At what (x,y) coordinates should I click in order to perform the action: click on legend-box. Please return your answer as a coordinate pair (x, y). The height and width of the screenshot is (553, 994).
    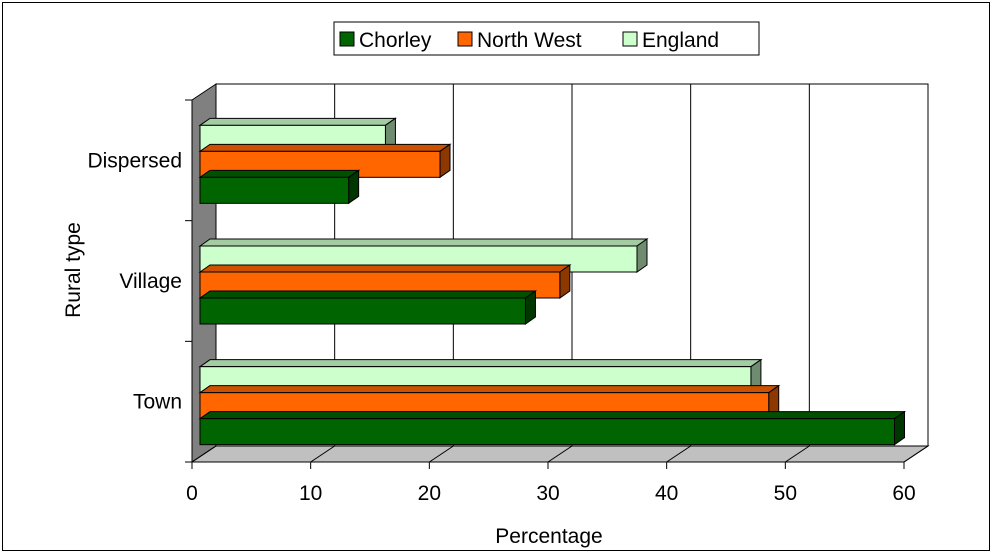
    Looking at the image, I should click on (546, 38).